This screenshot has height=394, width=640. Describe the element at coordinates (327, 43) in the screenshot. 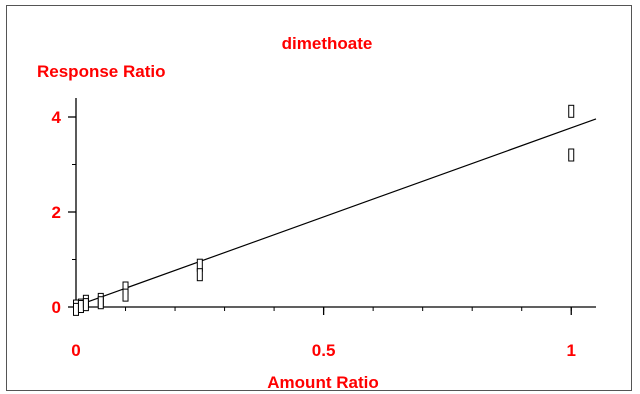

I see `chart-title: dimethoate` at that location.